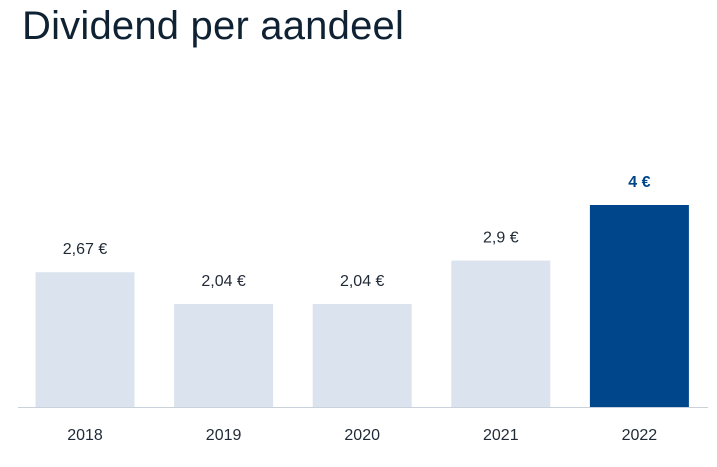 The image size is (717, 467). I want to click on x-tick-label-2020: 2020, so click(362, 435).